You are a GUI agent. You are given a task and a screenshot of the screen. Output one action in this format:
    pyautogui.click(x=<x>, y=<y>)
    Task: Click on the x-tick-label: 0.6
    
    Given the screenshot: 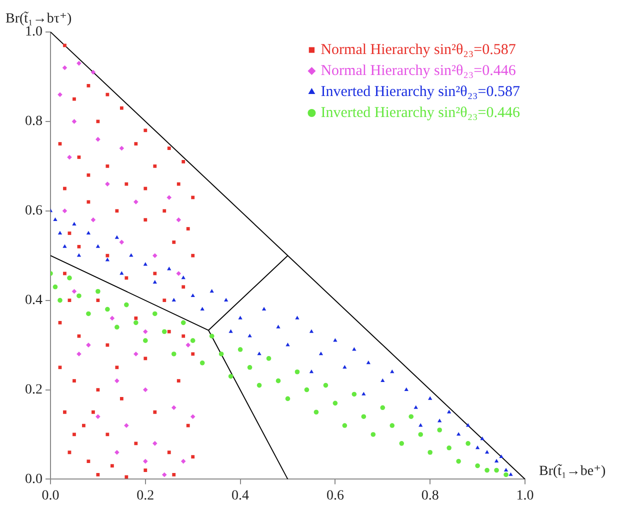 What is the action you would take?
    pyautogui.click(x=335, y=496)
    